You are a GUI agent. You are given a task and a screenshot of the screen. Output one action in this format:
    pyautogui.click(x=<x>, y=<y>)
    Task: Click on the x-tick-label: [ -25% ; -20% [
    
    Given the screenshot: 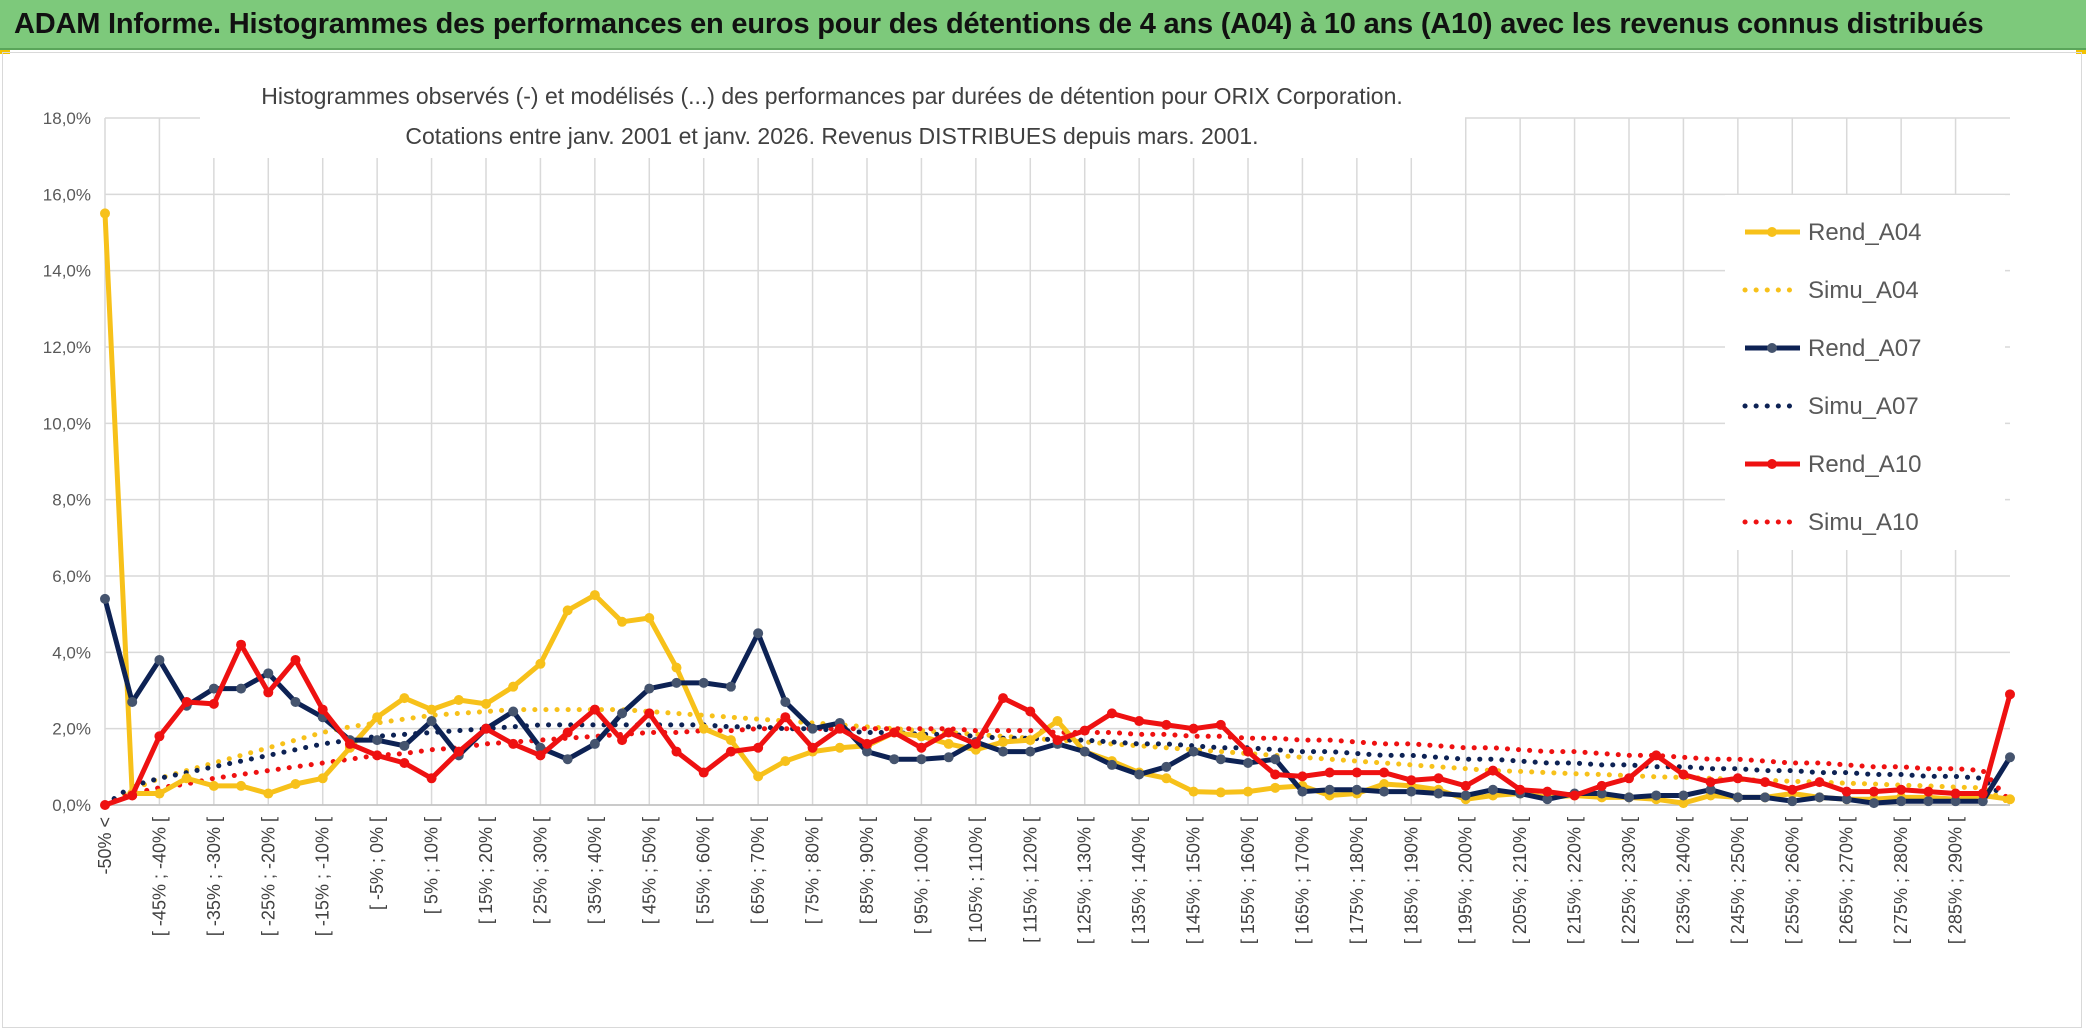 What is the action you would take?
    pyautogui.click(x=268, y=876)
    